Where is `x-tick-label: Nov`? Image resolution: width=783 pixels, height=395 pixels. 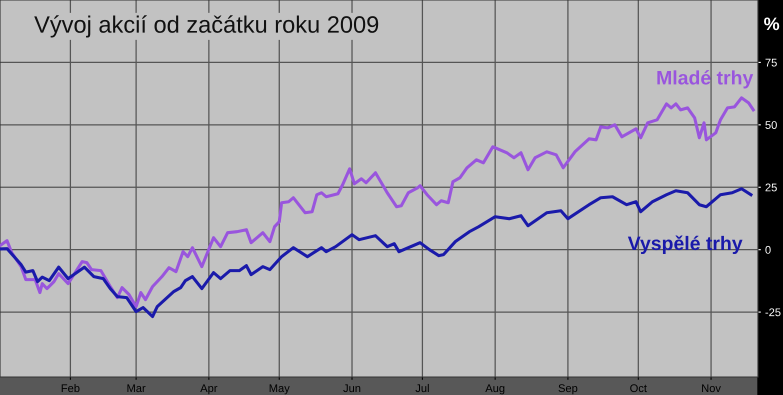 x-tick-label: Nov is located at coordinates (711, 388).